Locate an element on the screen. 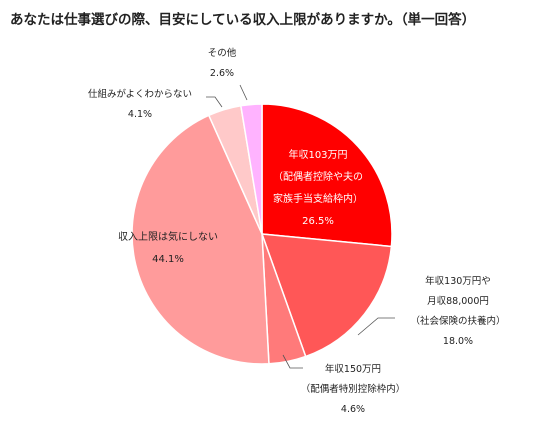 The image size is (536, 426). slice-label-3: 年収150万円 （配偶者特別控除枠内） 4.6% is located at coordinates (353, 389).